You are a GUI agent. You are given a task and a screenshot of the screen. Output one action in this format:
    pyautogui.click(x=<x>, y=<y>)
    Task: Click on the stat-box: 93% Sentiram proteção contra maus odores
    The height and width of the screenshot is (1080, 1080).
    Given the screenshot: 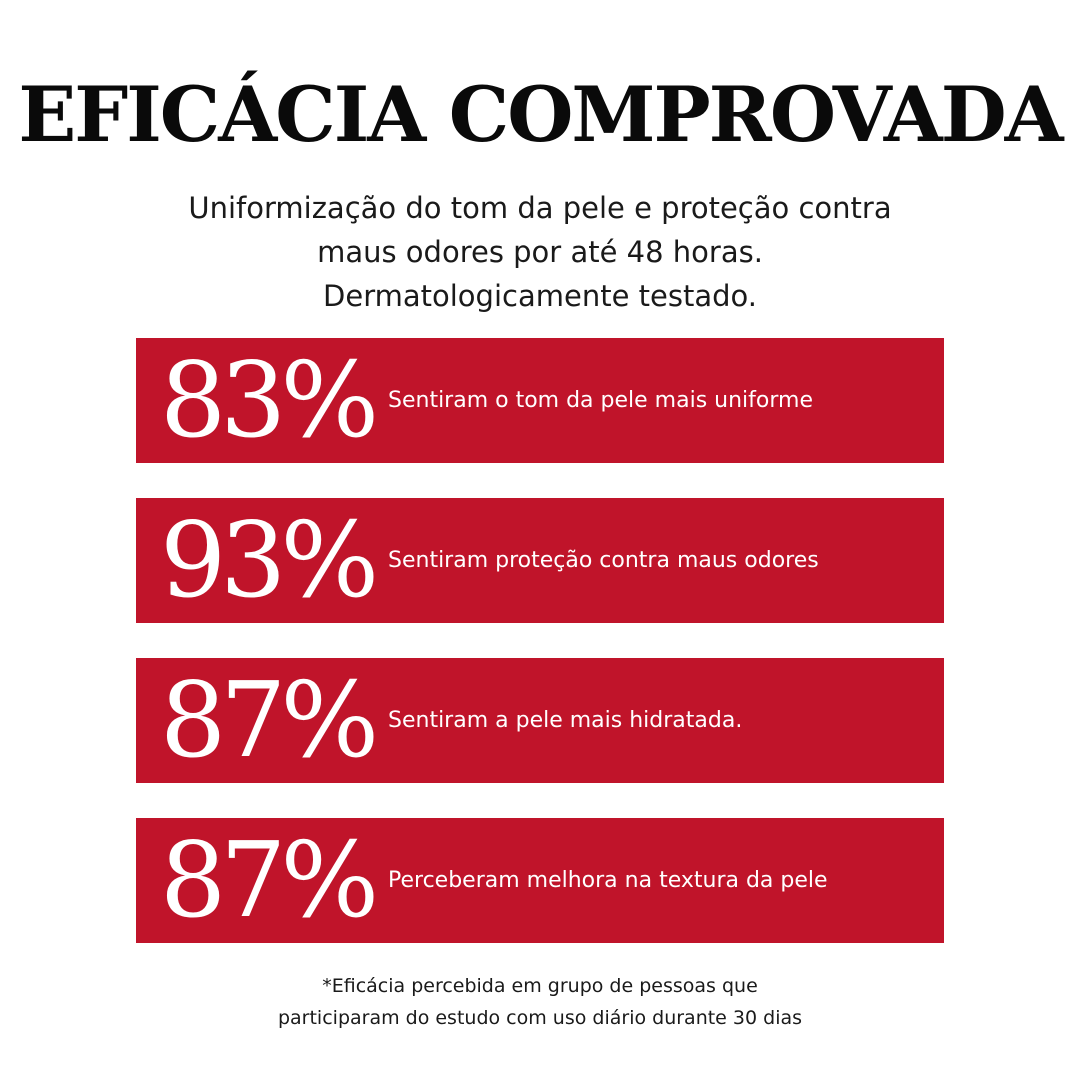 What is the action you would take?
    pyautogui.click(x=540, y=560)
    